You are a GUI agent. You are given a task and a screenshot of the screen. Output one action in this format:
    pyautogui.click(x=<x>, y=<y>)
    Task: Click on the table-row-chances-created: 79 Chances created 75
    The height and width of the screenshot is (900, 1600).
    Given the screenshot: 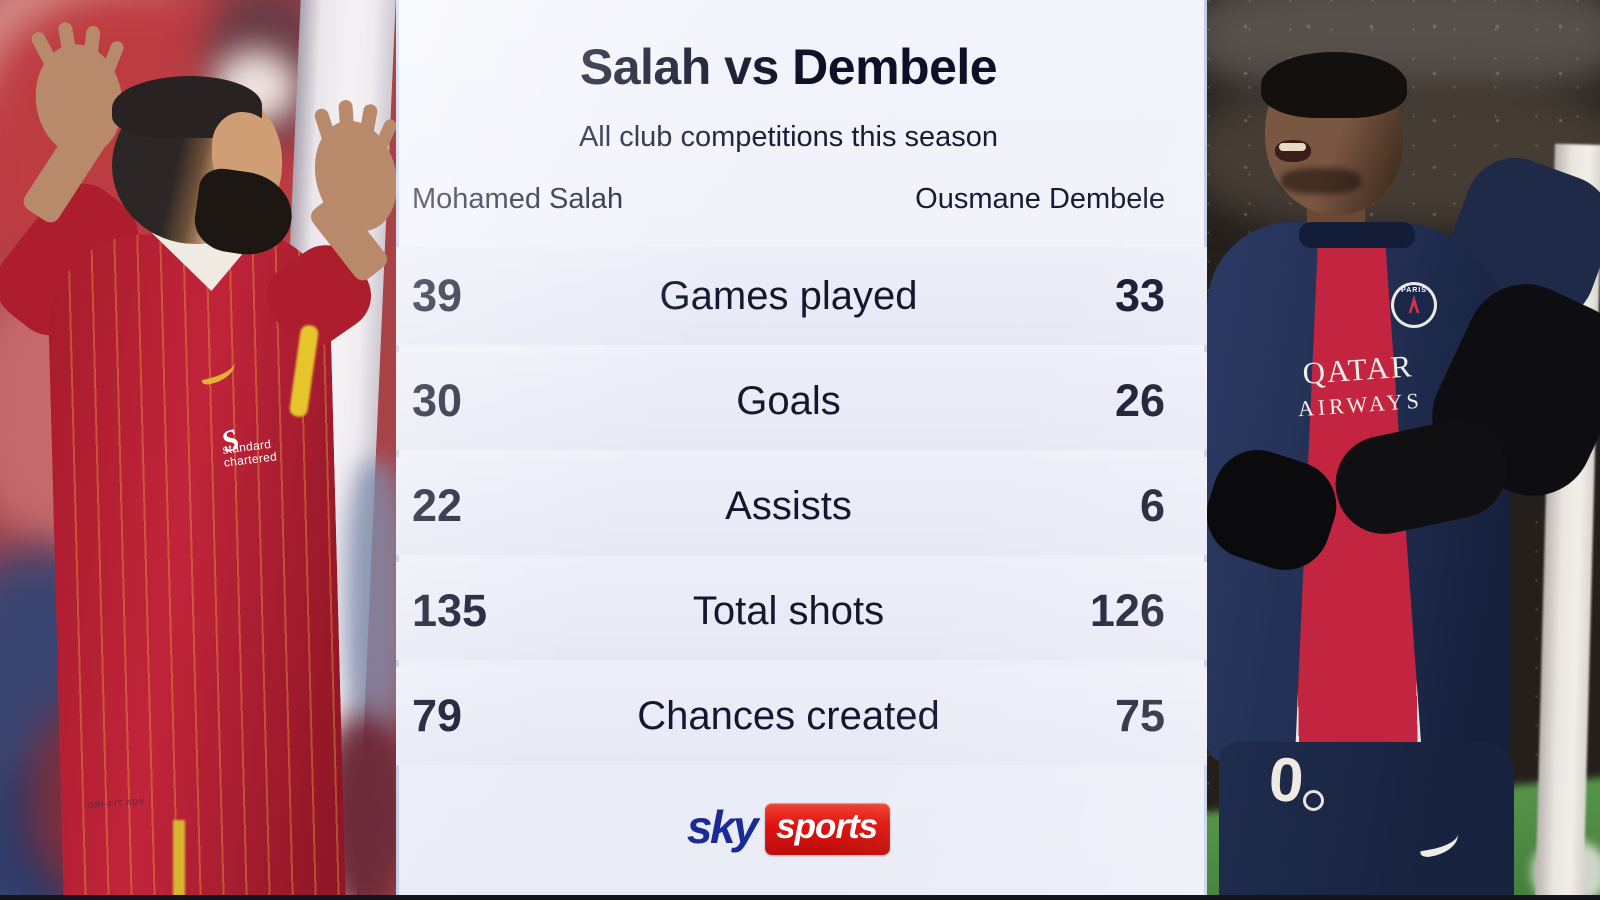 What is the action you would take?
    pyautogui.click(x=801, y=716)
    